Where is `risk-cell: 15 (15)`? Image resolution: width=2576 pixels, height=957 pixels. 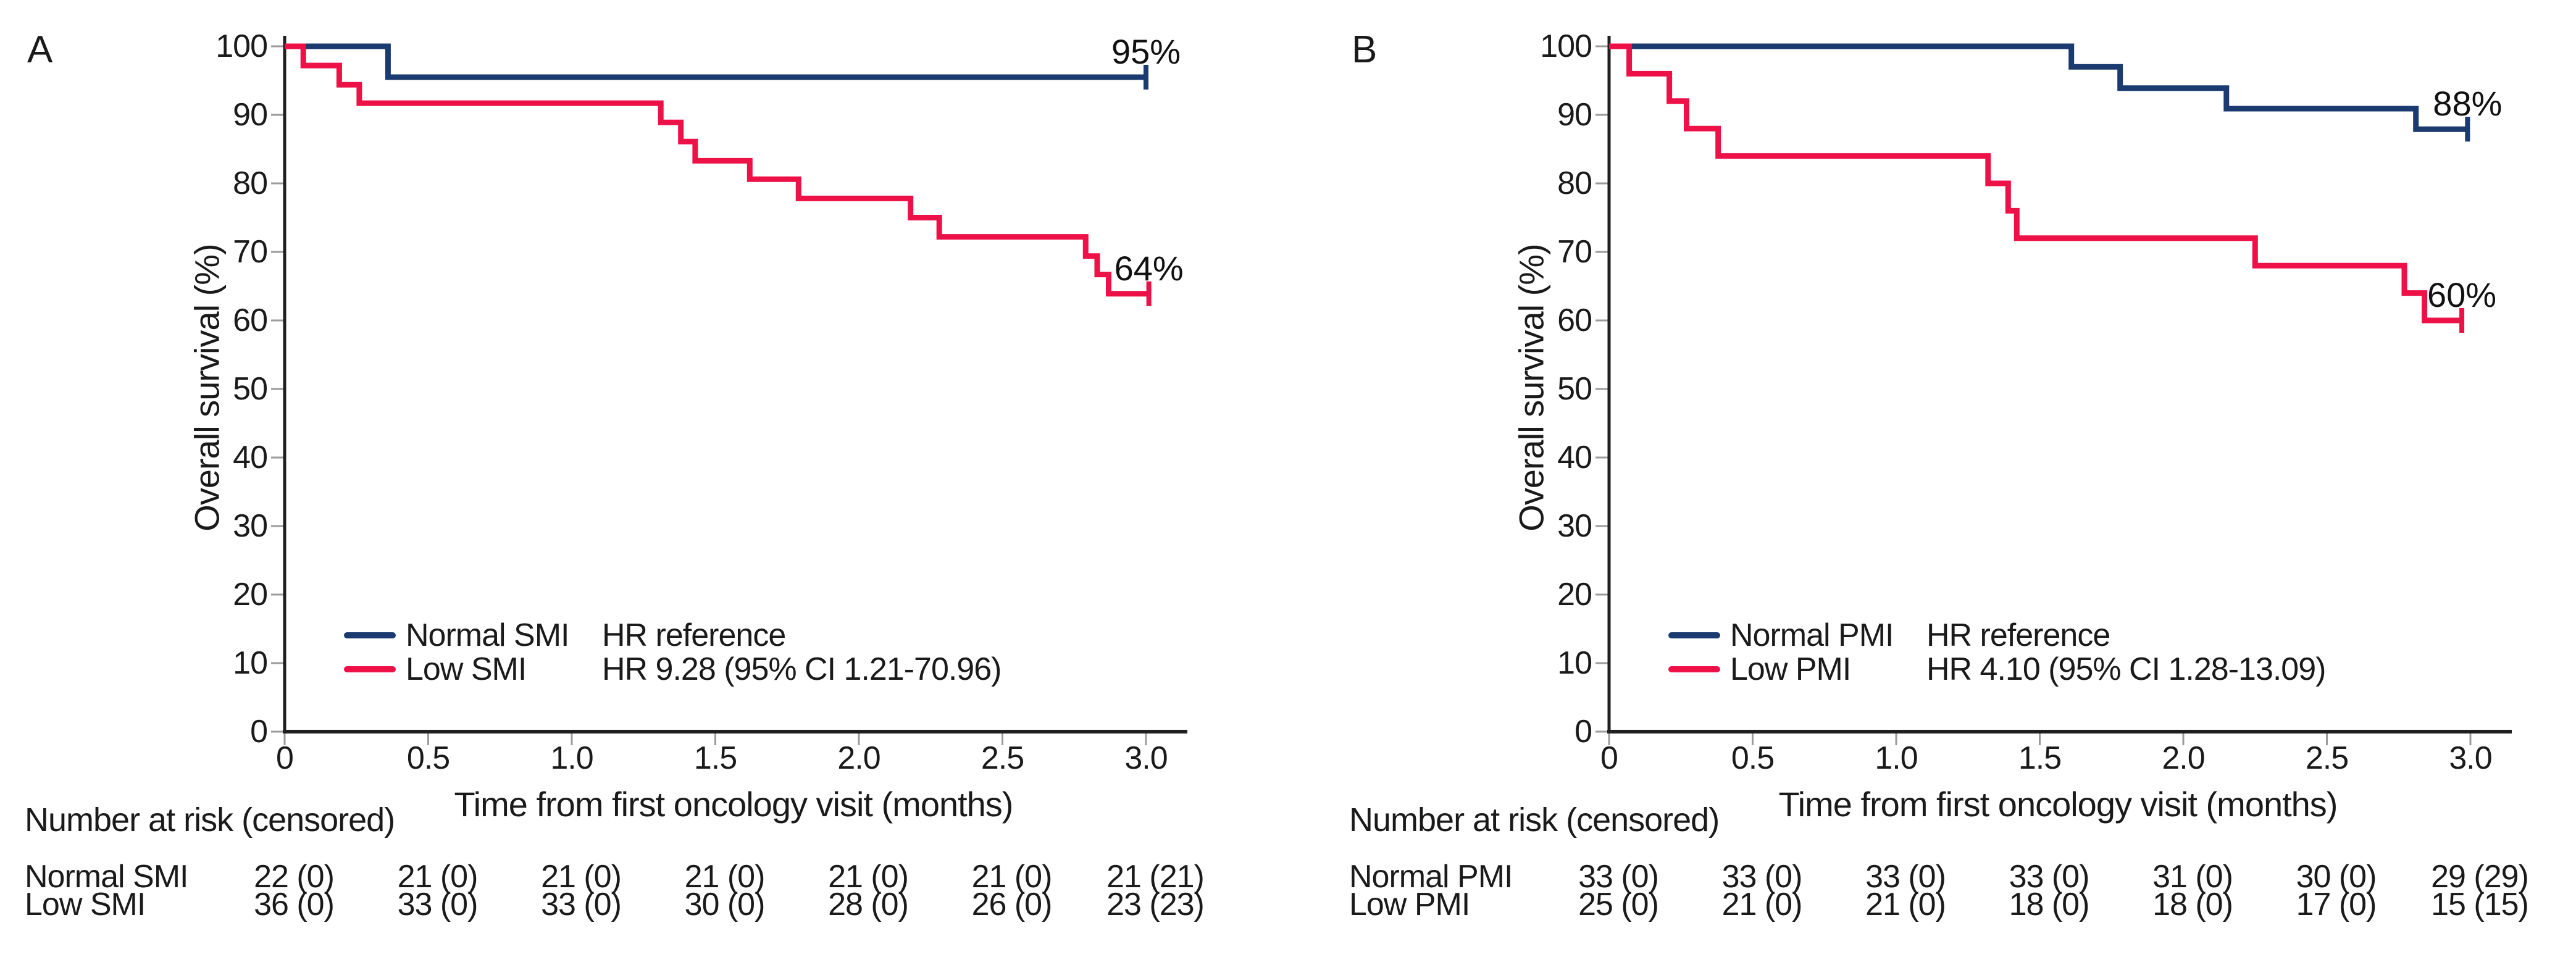
risk-cell: 15 (15) is located at coordinates (2480, 904).